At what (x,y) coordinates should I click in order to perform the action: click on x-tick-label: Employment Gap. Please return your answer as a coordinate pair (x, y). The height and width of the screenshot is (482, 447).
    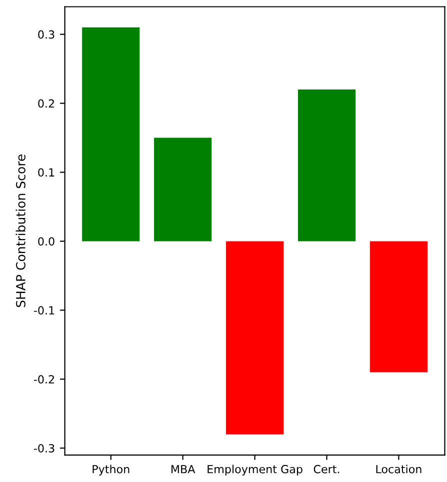
    Looking at the image, I should click on (255, 470).